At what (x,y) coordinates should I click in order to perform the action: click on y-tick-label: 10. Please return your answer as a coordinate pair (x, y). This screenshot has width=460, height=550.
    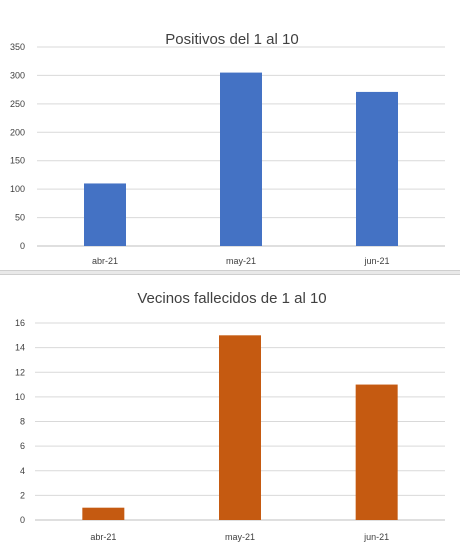
    Looking at the image, I should click on (20, 397).